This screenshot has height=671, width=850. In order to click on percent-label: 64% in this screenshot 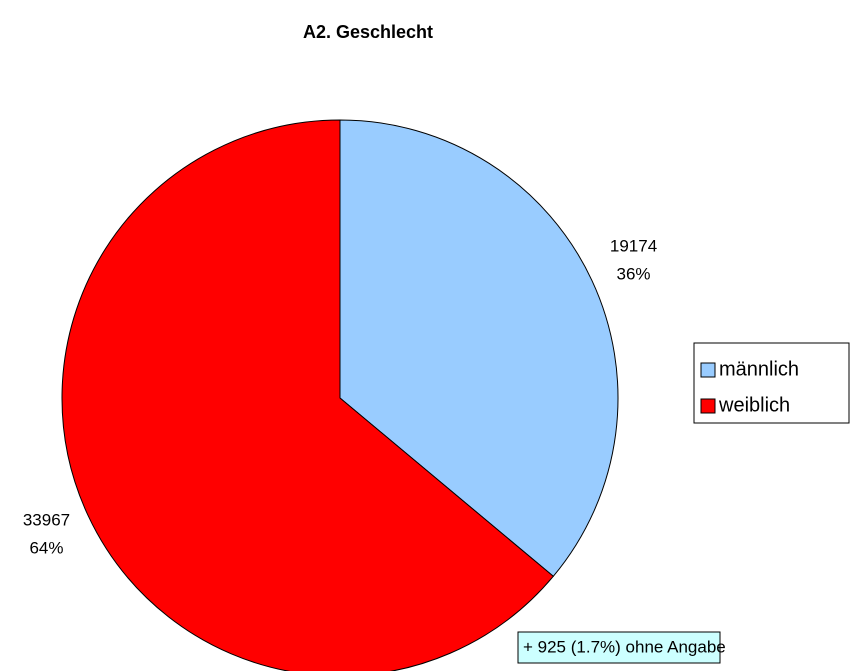, I will do `click(46, 548)`.